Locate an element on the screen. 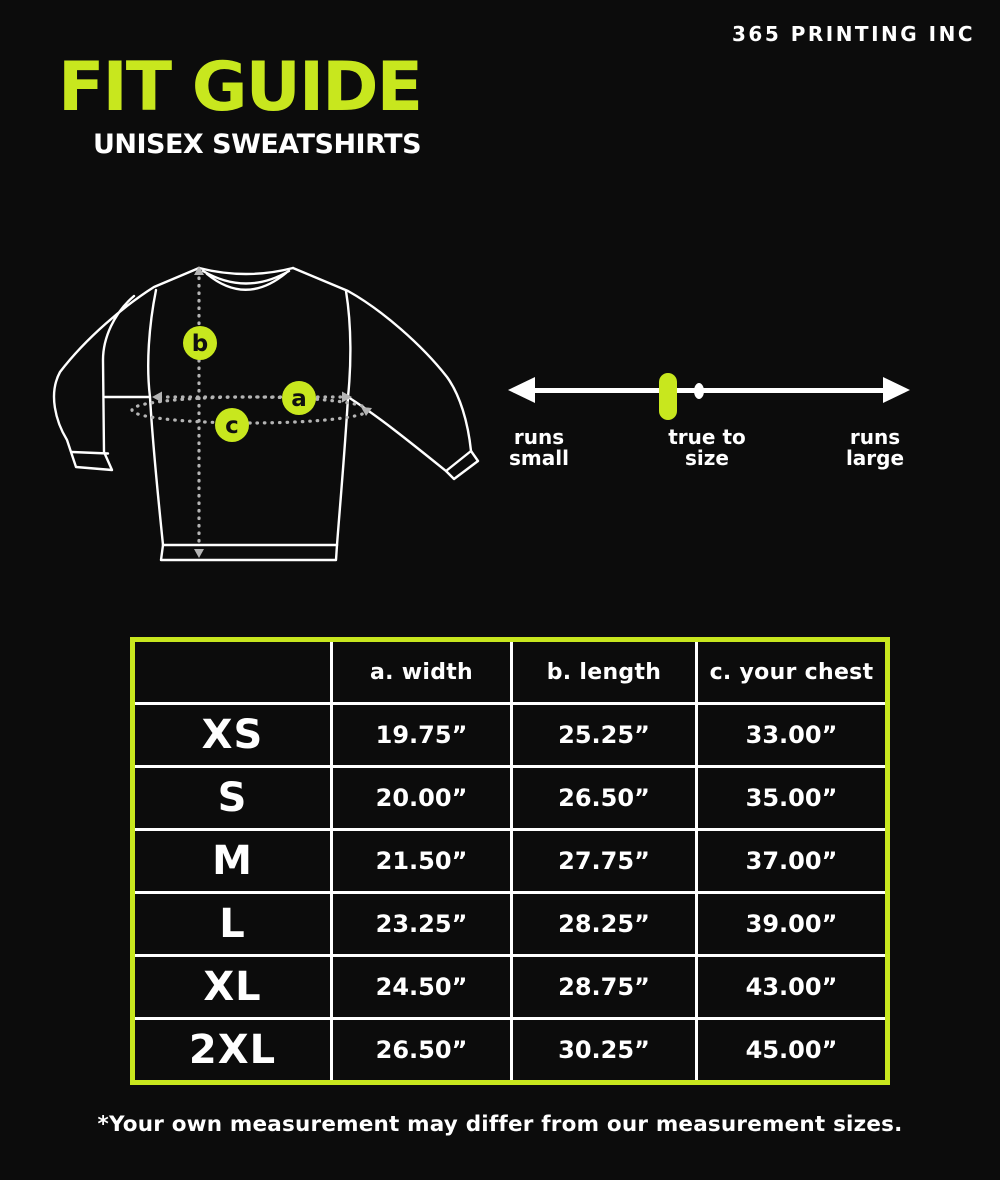  chest-value: 45.00” is located at coordinates (792, 1050).